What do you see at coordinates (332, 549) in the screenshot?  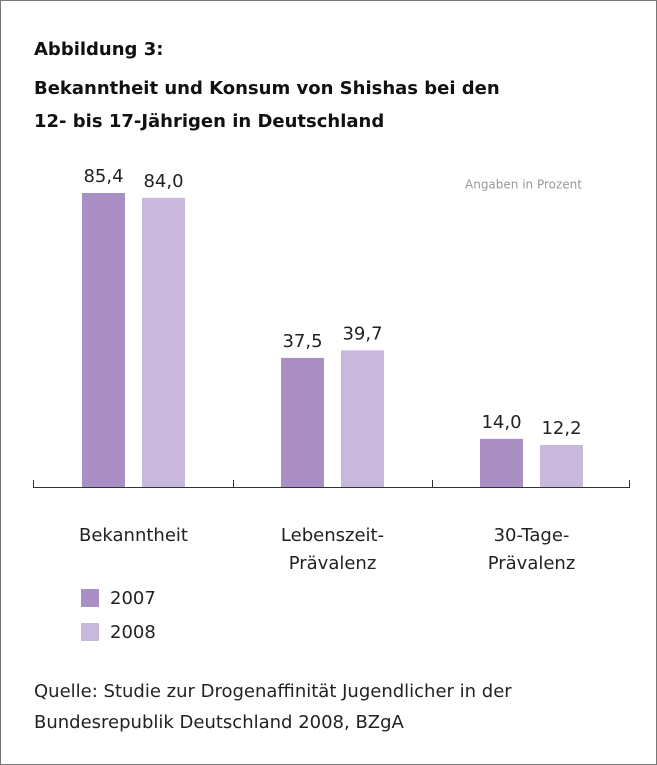 I see `x-tick-label: Lebenszeit-Prävalenz` at bounding box center [332, 549].